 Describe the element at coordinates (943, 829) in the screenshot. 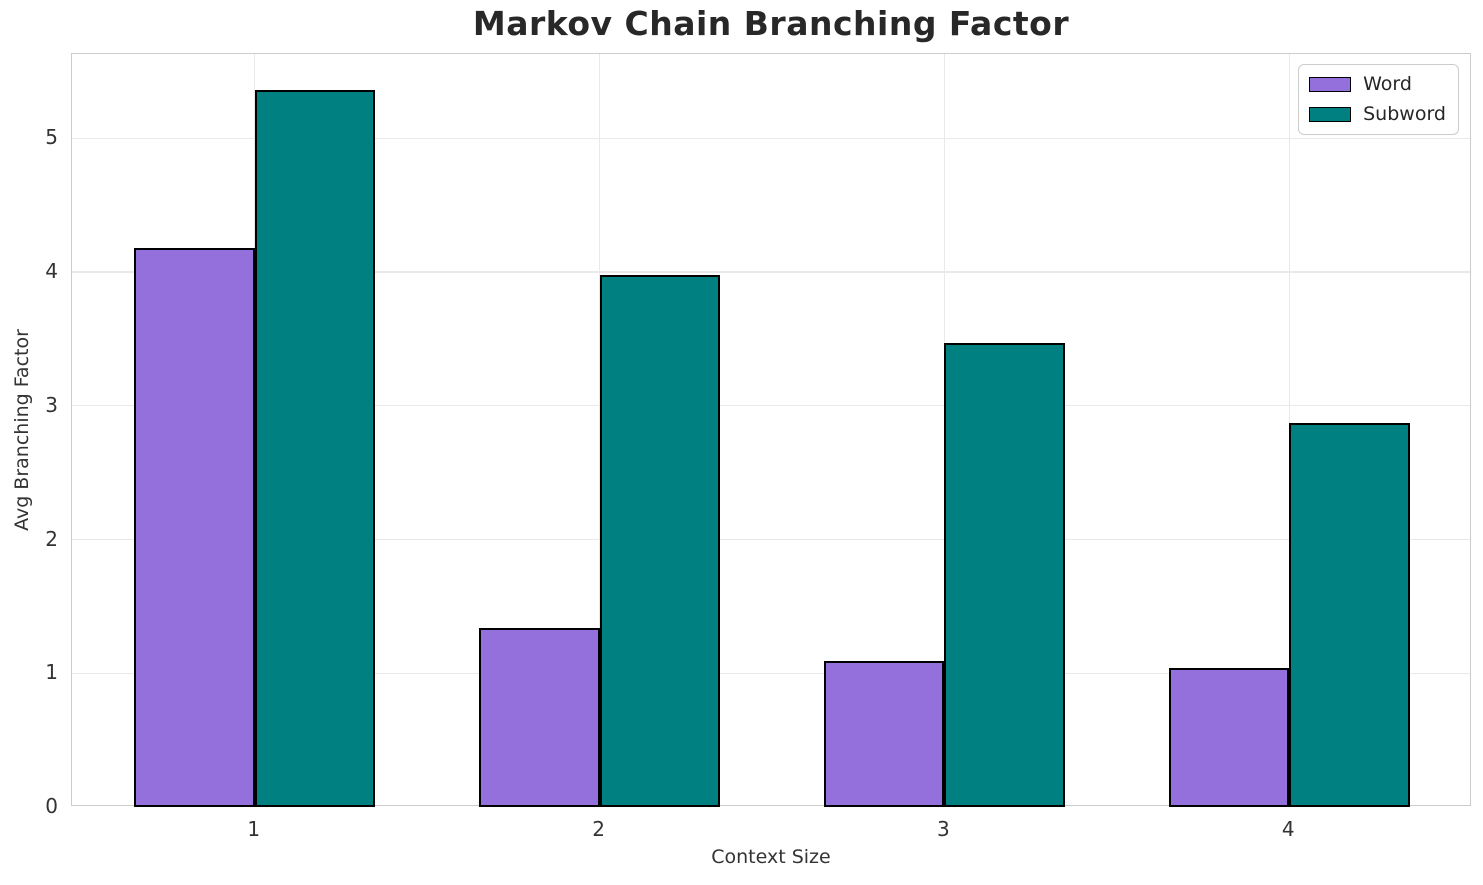

I see `x-tick-label: 3` at that location.